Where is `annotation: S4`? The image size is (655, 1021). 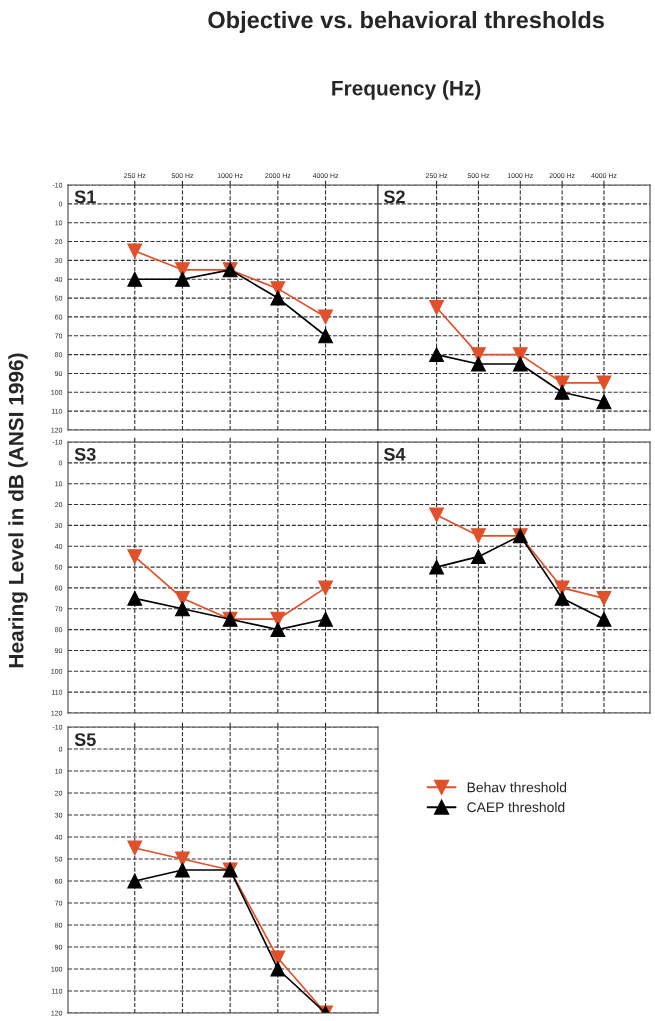 annotation: S4 is located at coordinates (394, 454).